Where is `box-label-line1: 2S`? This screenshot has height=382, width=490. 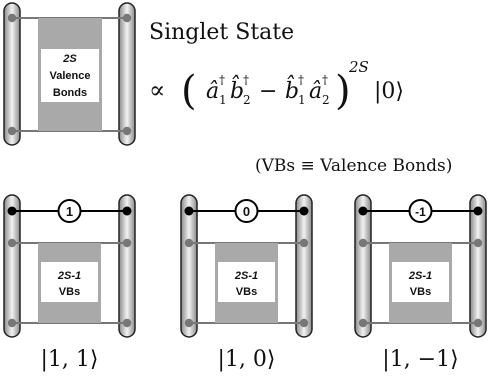
box-label-line1: 2S is located at coordinates (69, 59).